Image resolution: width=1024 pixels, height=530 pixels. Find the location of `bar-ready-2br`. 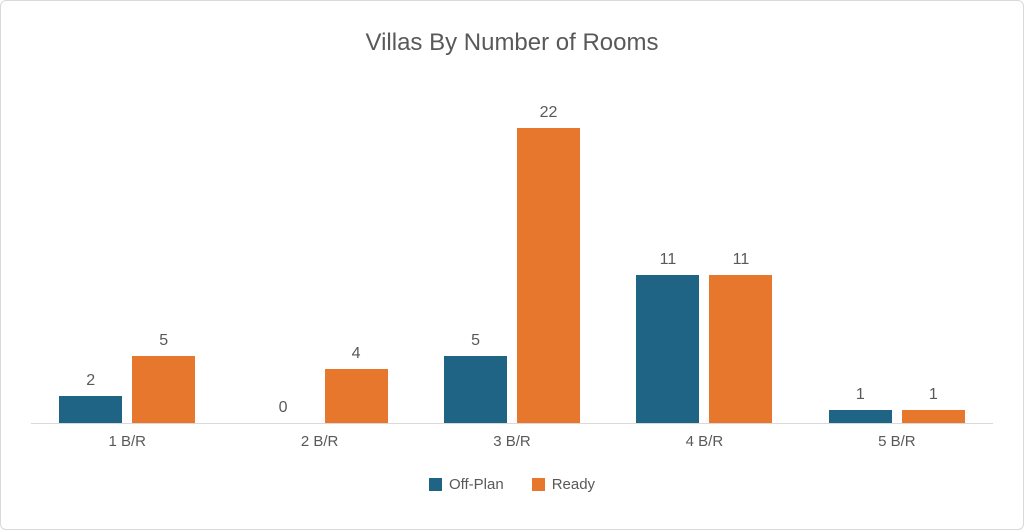

bar-ready-2br is located at coordinates (356, 396).